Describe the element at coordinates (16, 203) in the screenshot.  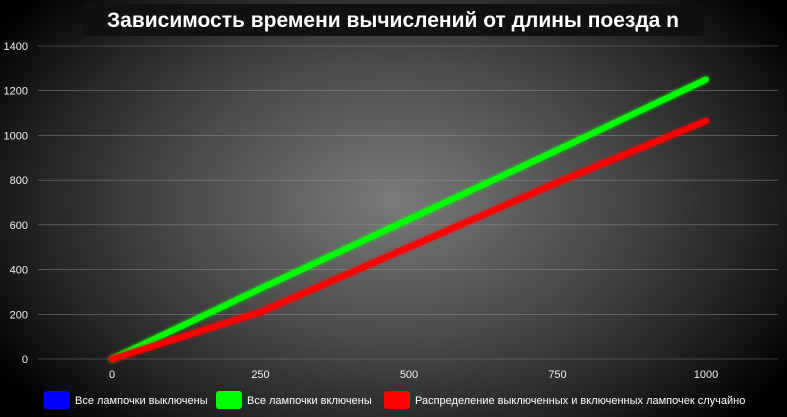
I see `y-axis-ticks: 0 200 400 600 800 1000 1200 1400` at that location.